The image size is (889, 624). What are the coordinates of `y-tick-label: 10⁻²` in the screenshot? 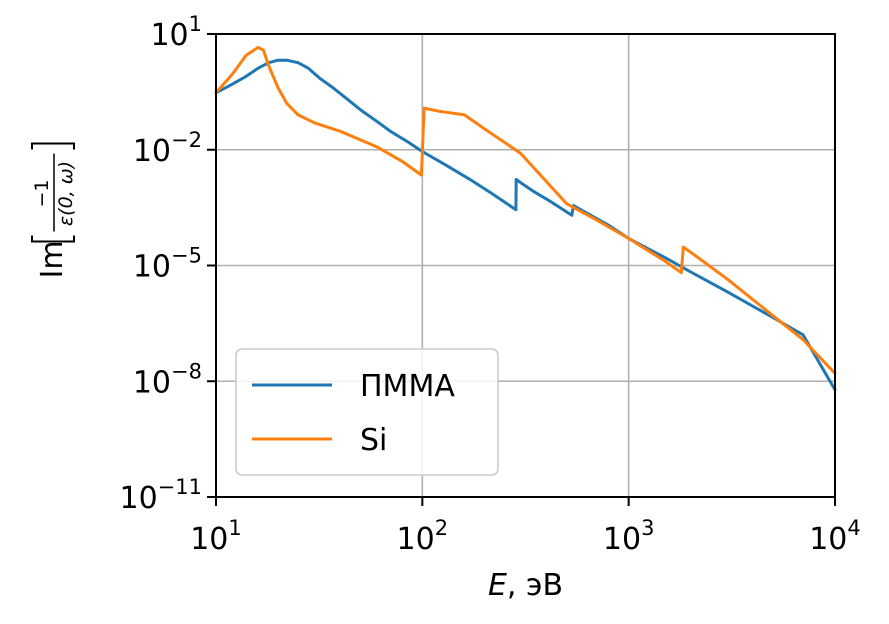 It's located at (167, 148).